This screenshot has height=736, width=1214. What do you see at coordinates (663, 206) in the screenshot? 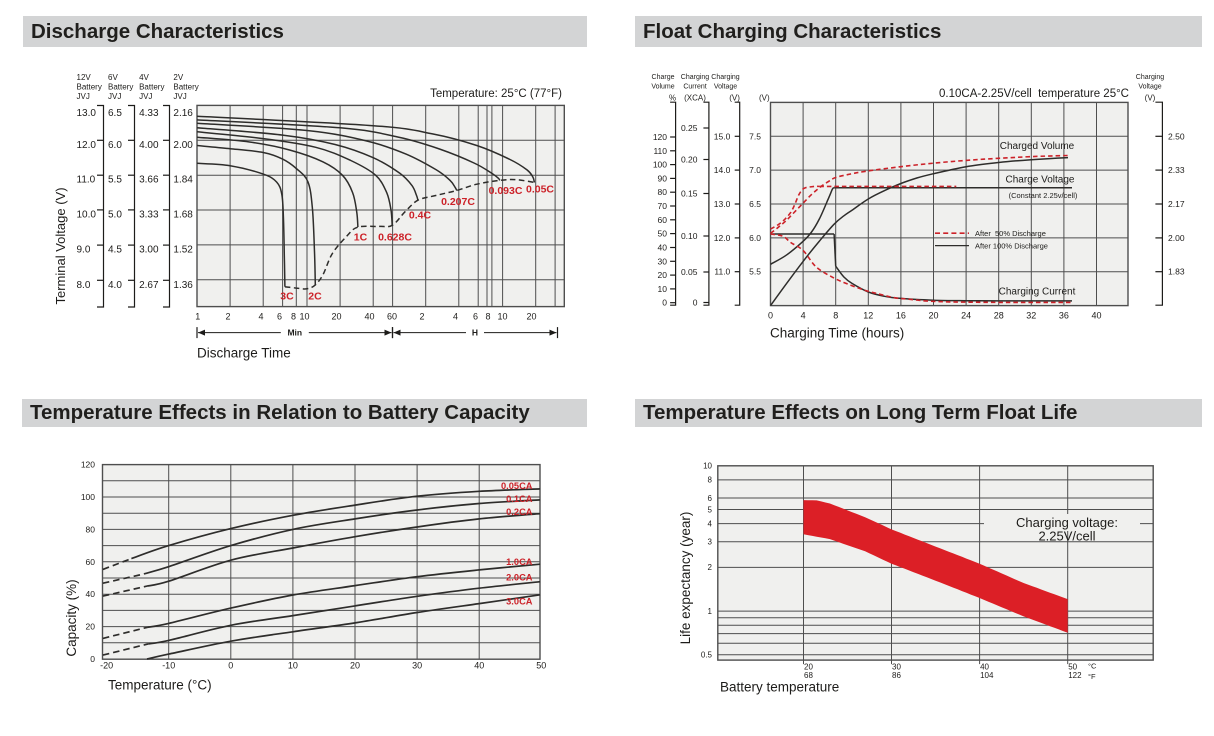
I see `svg-text: 70` at bounding box center [663, 206].